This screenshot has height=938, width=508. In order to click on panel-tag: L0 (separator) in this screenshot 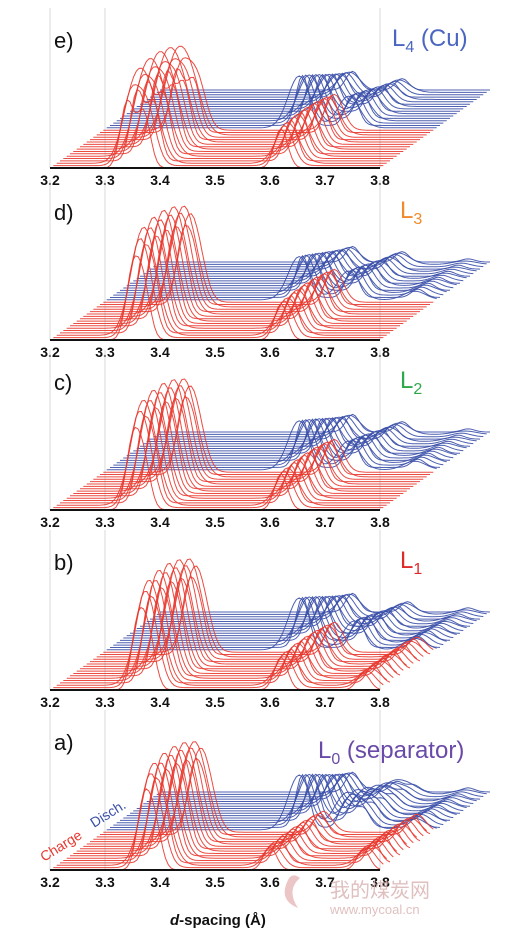, I will do `click(391, 752)`.